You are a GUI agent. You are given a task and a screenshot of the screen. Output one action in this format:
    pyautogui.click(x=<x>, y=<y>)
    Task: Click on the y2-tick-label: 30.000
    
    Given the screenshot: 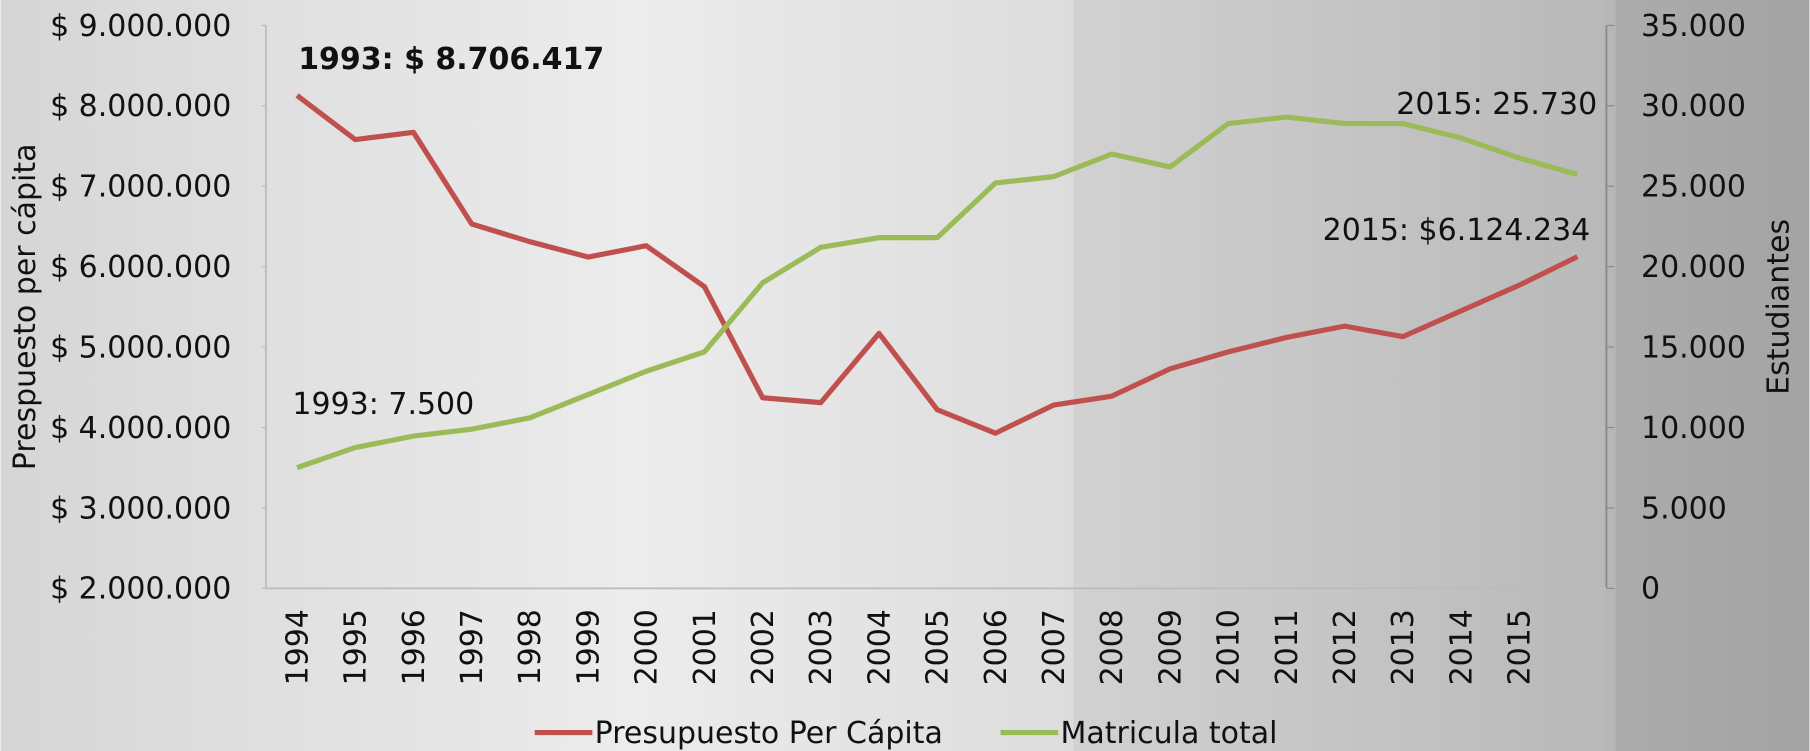 What is the action you would take?
    pyautogui.click(x=1693, y=106)
    